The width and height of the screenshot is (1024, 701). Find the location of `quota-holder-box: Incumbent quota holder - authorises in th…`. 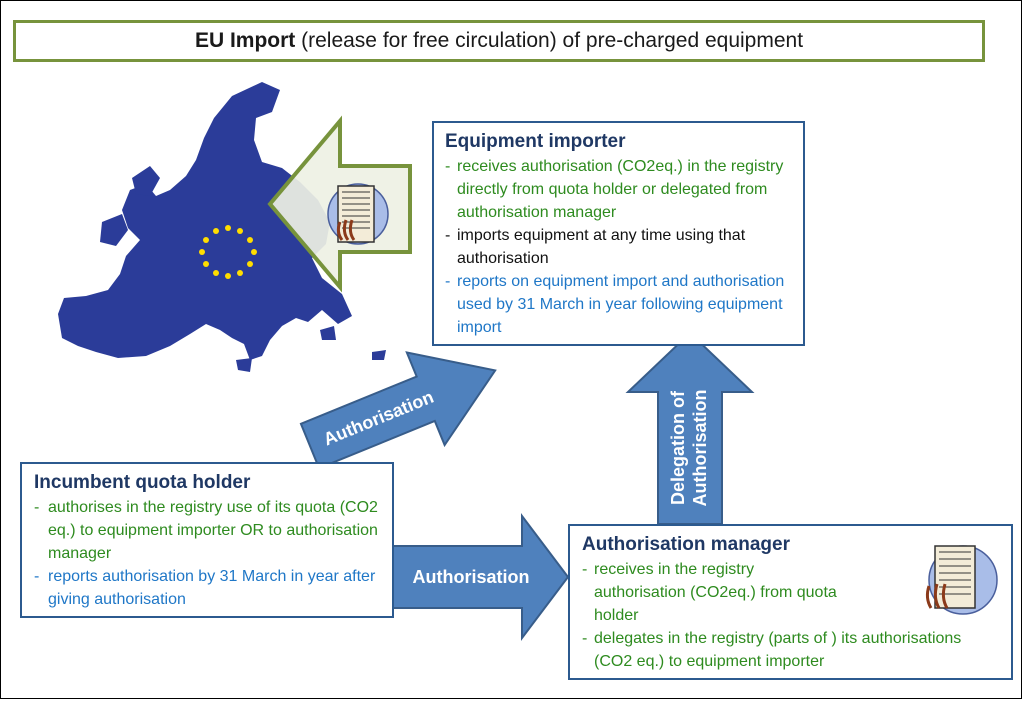

quota-holder-box: Incumbent quota holder - authorises in th… is located at coordinates (207, 540).